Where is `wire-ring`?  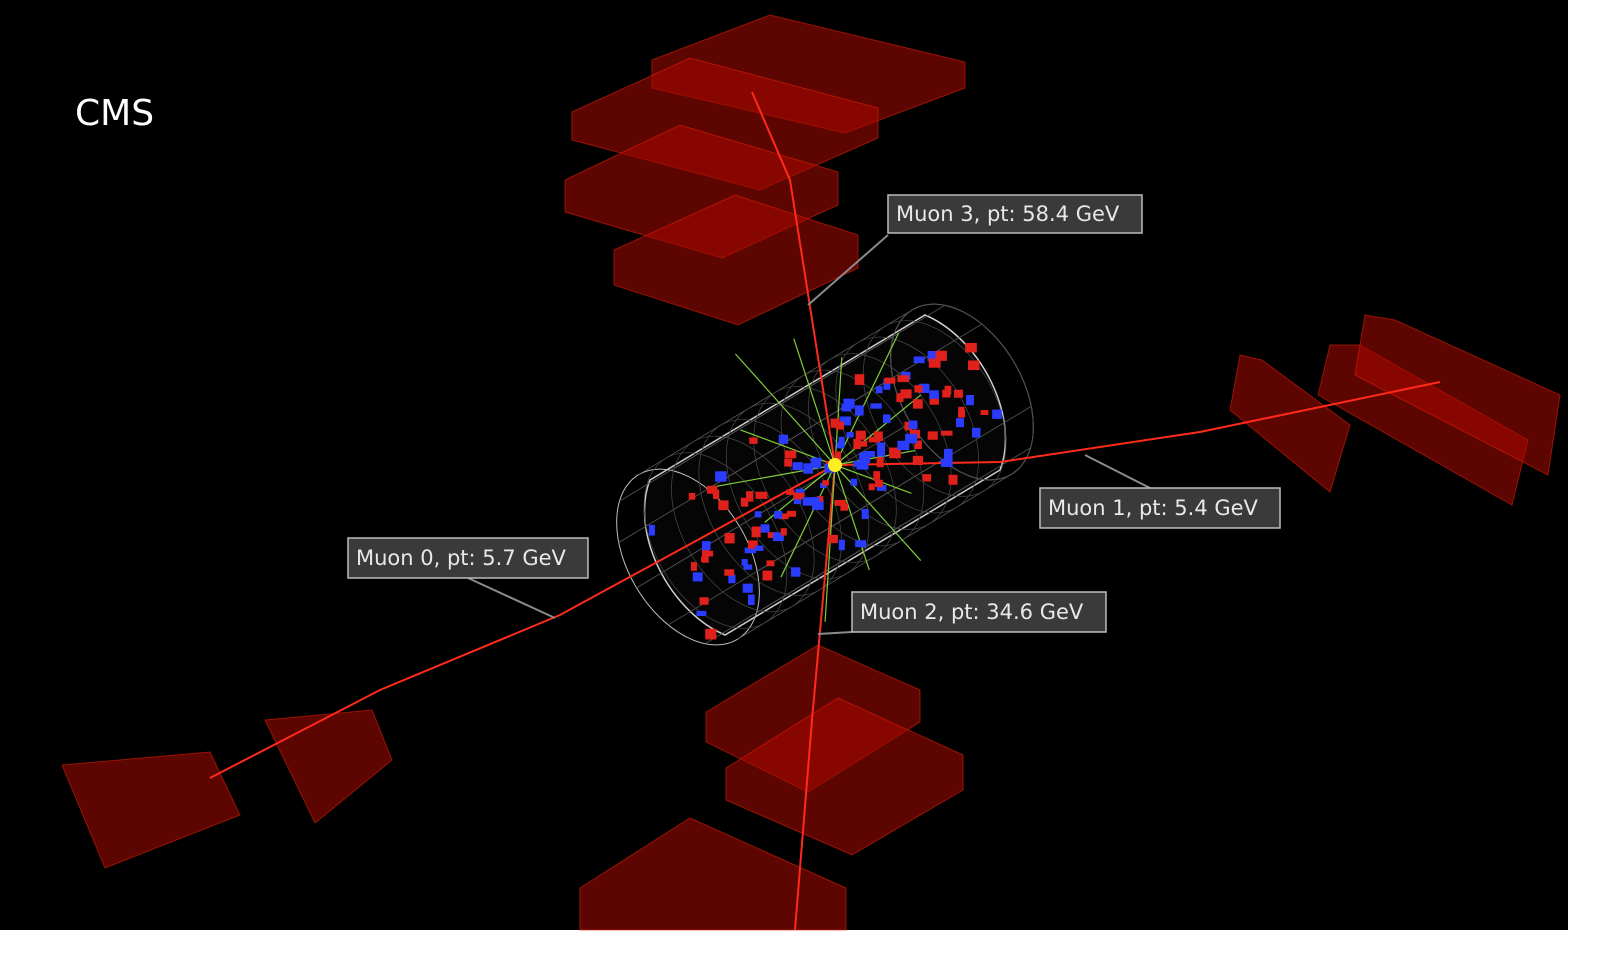
wire-ring is located at coordinates (797, 491).